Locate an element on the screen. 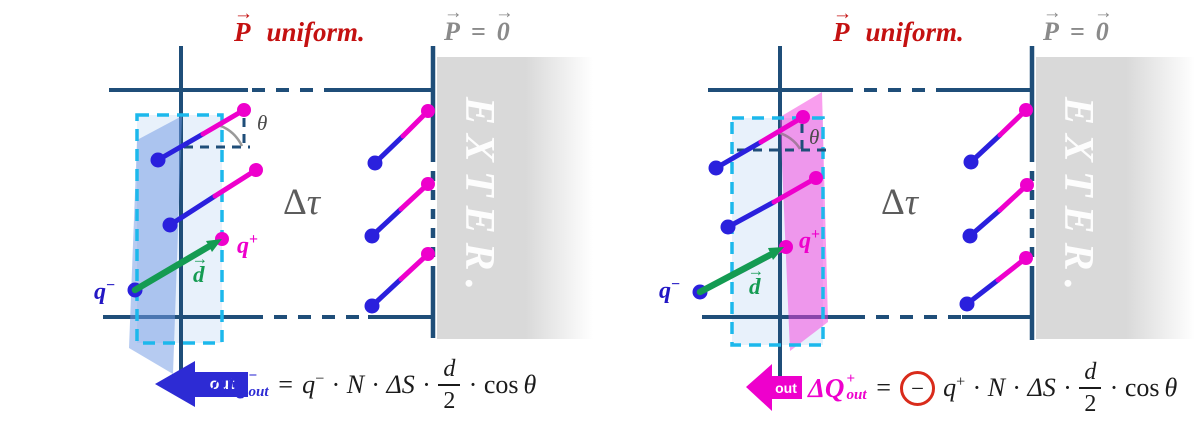 This screenshot has height=430, width=1200. exterior-region-left is located at coordinates (517, 198).